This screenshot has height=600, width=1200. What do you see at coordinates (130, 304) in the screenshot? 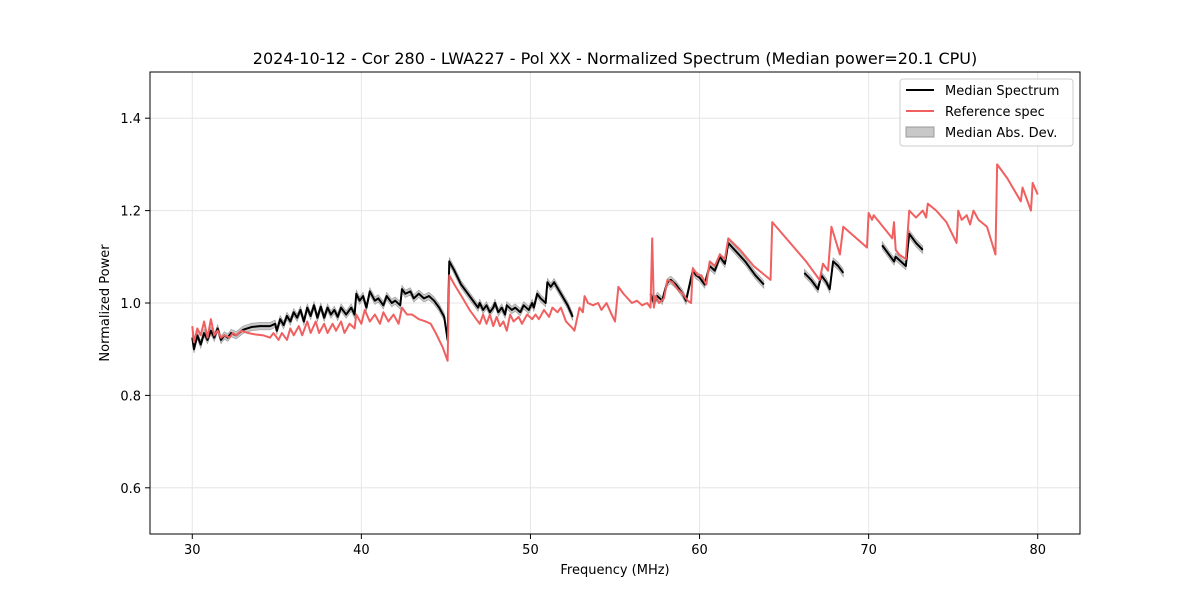
I see `y-tick-label: 1.0` at bounding box center [130, 304].